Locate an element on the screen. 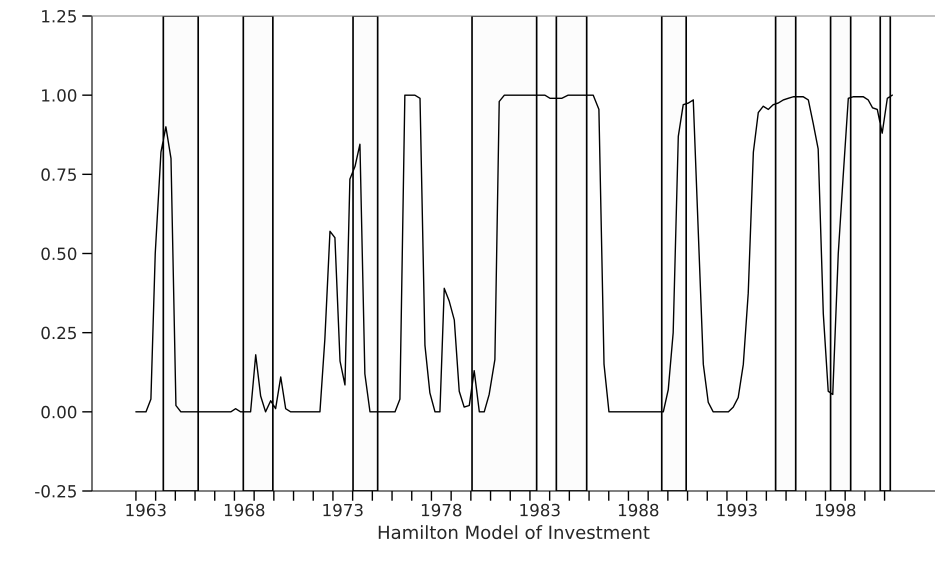 The width and height of the screenshot is (935, 563). y-tick-label: 1.25 is located at coordinates (59, 16).